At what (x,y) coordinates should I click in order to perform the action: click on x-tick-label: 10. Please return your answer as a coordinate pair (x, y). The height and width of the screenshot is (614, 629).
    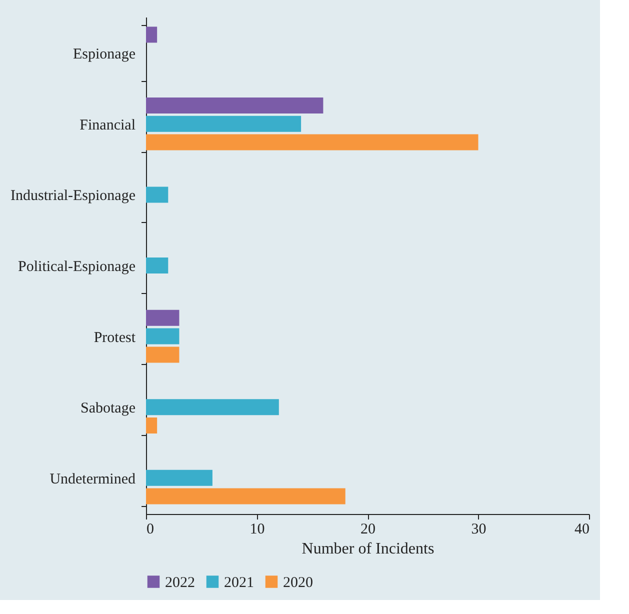
    Looking at the image, I should click on (257, 530).